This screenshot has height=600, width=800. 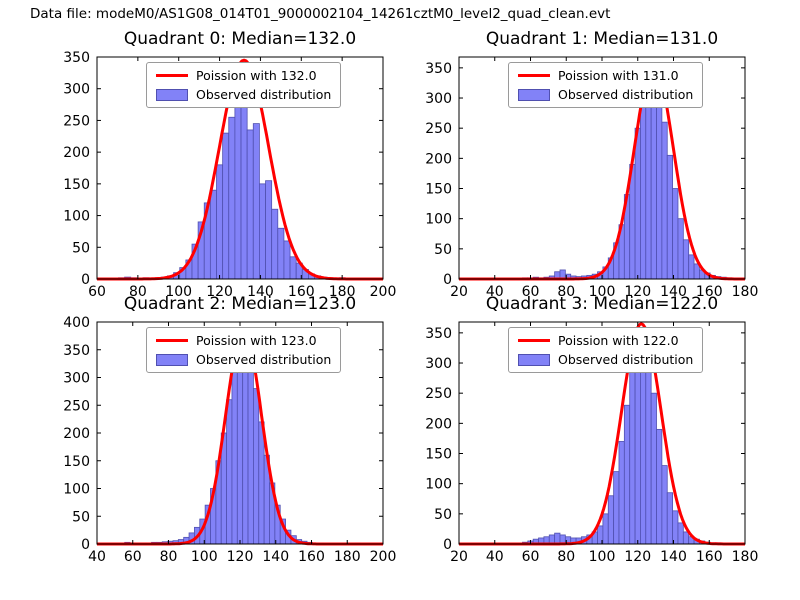 I want to click on legend-label-poisson: Poission with 123.0, so click(x=256, y=340).